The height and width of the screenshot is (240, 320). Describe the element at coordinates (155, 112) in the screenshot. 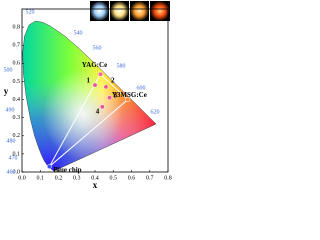

I see `wavelength-label: 620` at that location.